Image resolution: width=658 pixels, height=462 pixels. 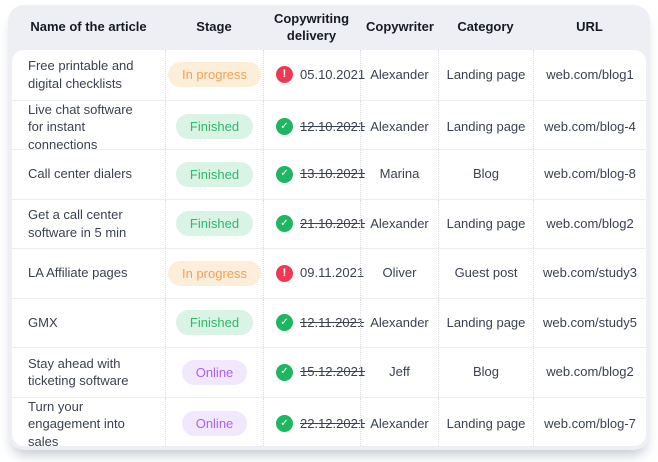 I want to click on article-name: Get a call center software in 5 min, so click(x=77, y=223).